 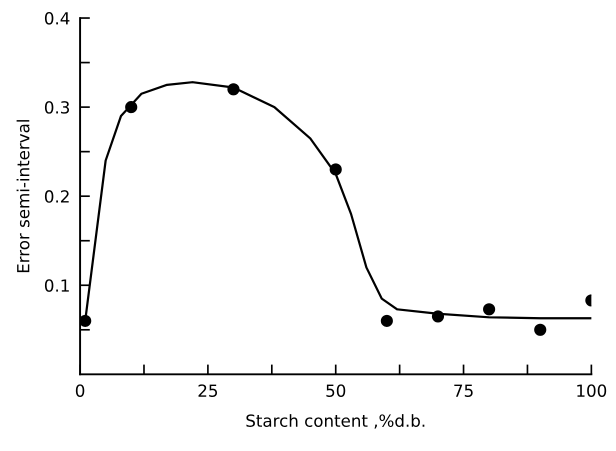 What do you see at coordinates (335, 421) in the screenshot?
I see `x-axis-title: Starch content ,%d.b.` at bounding box center [335, 421].